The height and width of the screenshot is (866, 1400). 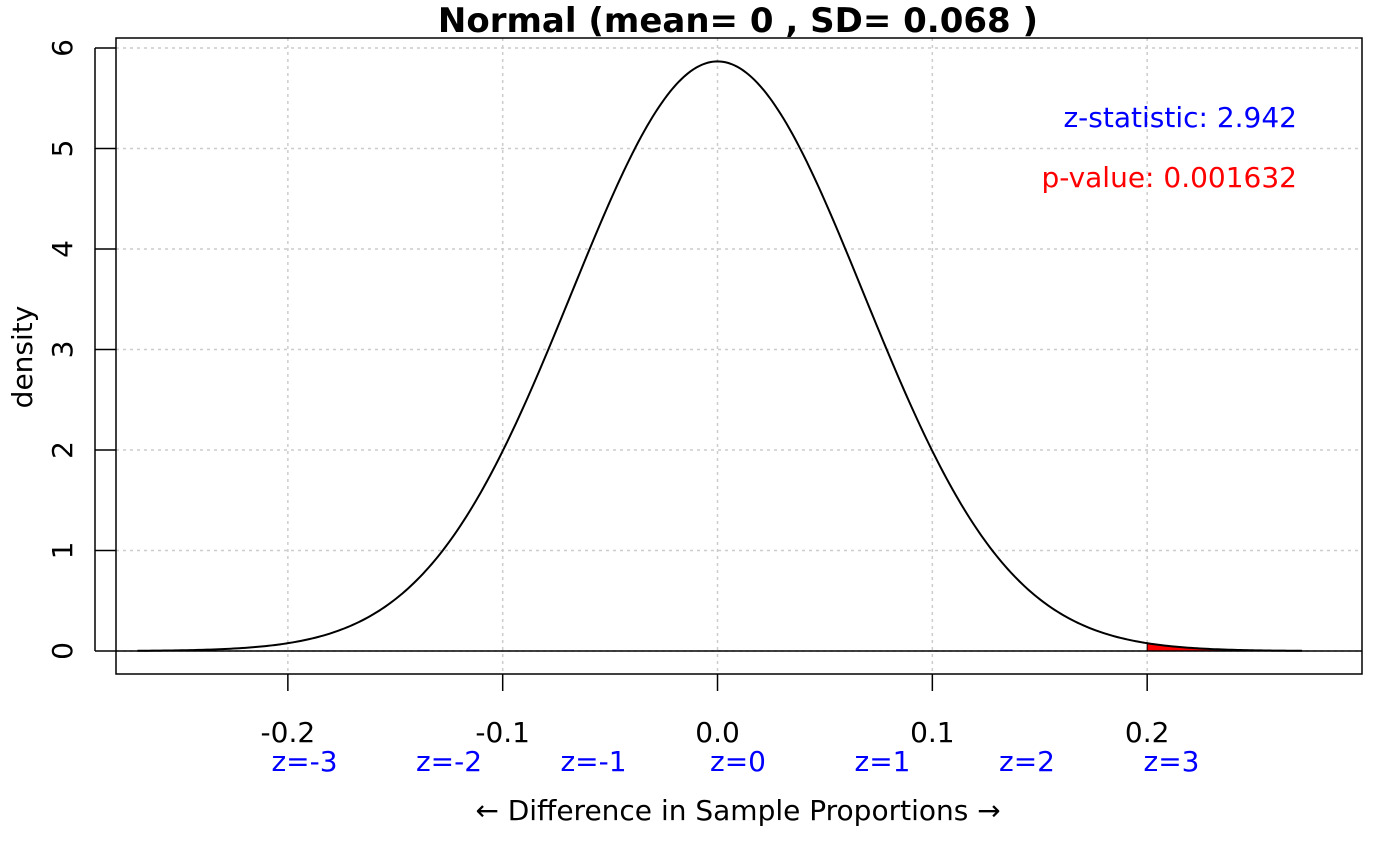 I want to click on z-statistic-annotation: z-statistic: 2.942, so click(x=1180, y=117).